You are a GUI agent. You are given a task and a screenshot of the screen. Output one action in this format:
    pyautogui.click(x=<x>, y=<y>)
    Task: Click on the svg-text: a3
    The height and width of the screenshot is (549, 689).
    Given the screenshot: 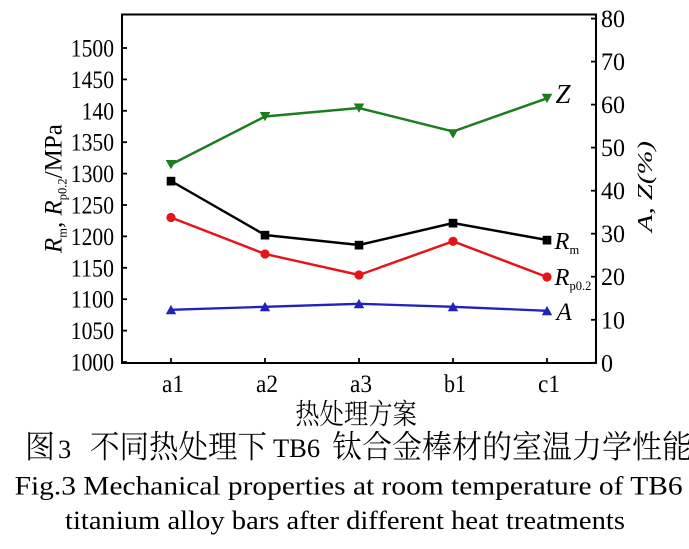 What is the action you would take?
    pyautogui.click(x=361, y=383)
    